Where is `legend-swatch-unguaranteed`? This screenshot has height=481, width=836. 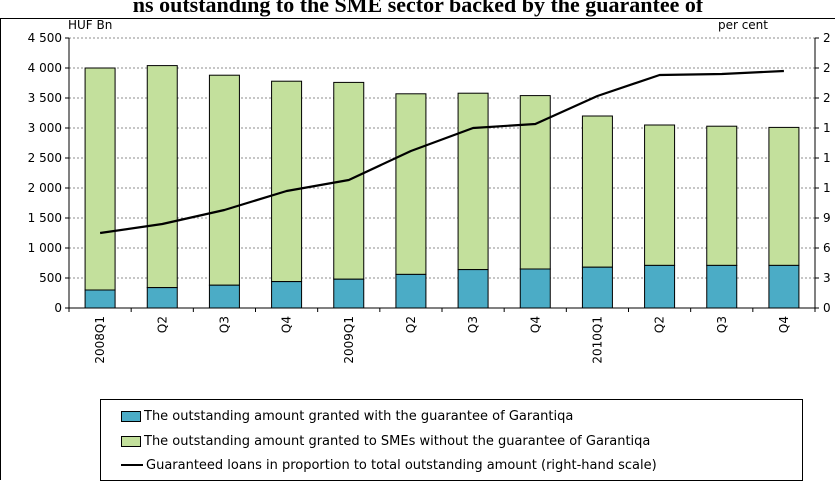
legend-swatch-unguaranteed is located at coordinates (131, 441).